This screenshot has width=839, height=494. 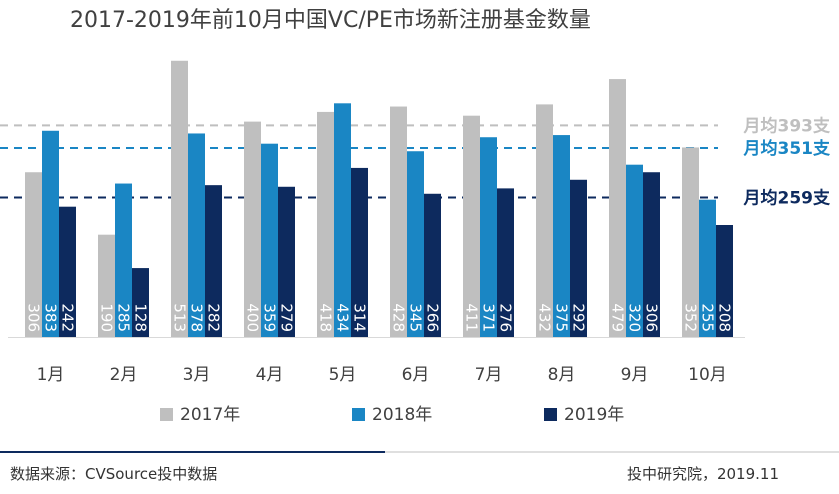 What do you see at coordinates (787, 148) in the screenshot?
I see `reference-label-2: 月均351支` at bounding box center [787, 148].